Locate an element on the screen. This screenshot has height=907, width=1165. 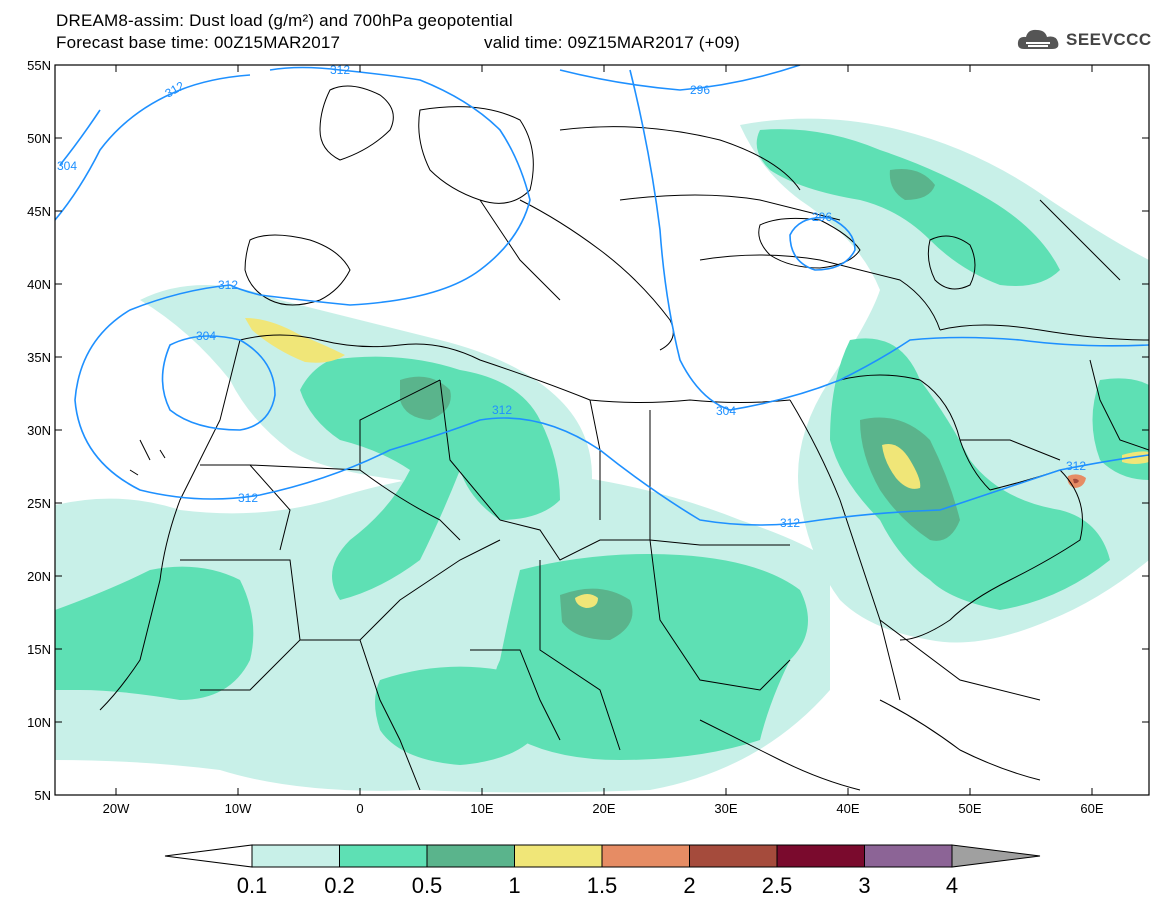
dust-region-medium-iraq is located at coordinates (970, 474).